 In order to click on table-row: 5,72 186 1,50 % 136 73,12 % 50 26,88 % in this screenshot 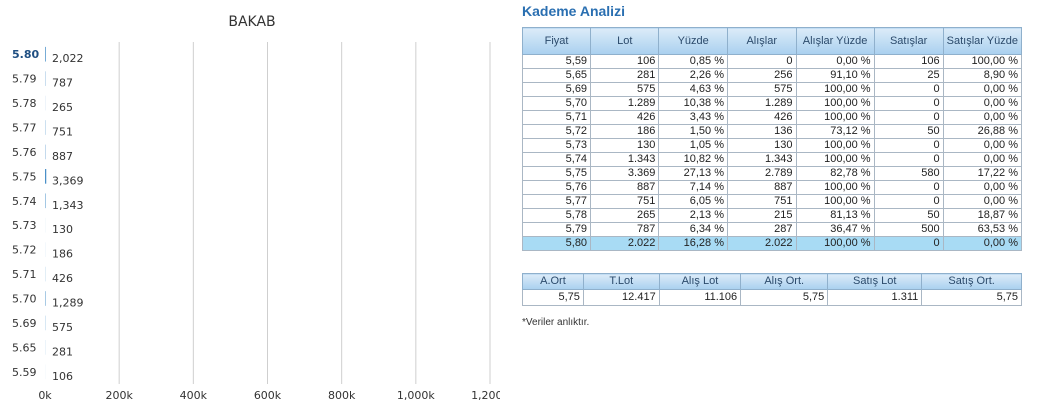, I will do `click(772, 131)`.